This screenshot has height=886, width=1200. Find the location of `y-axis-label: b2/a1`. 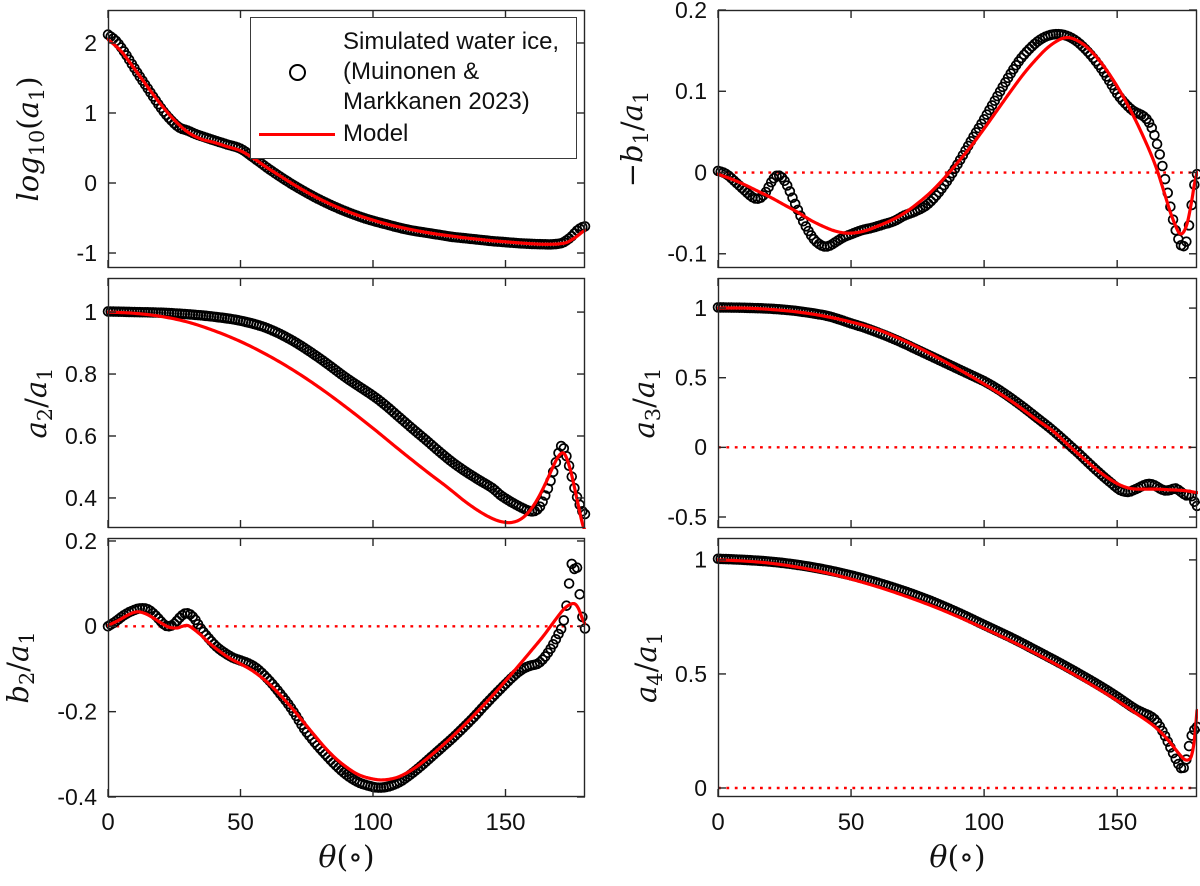

y-axis-label: b2/a1 is located at coordinates (20, 667).